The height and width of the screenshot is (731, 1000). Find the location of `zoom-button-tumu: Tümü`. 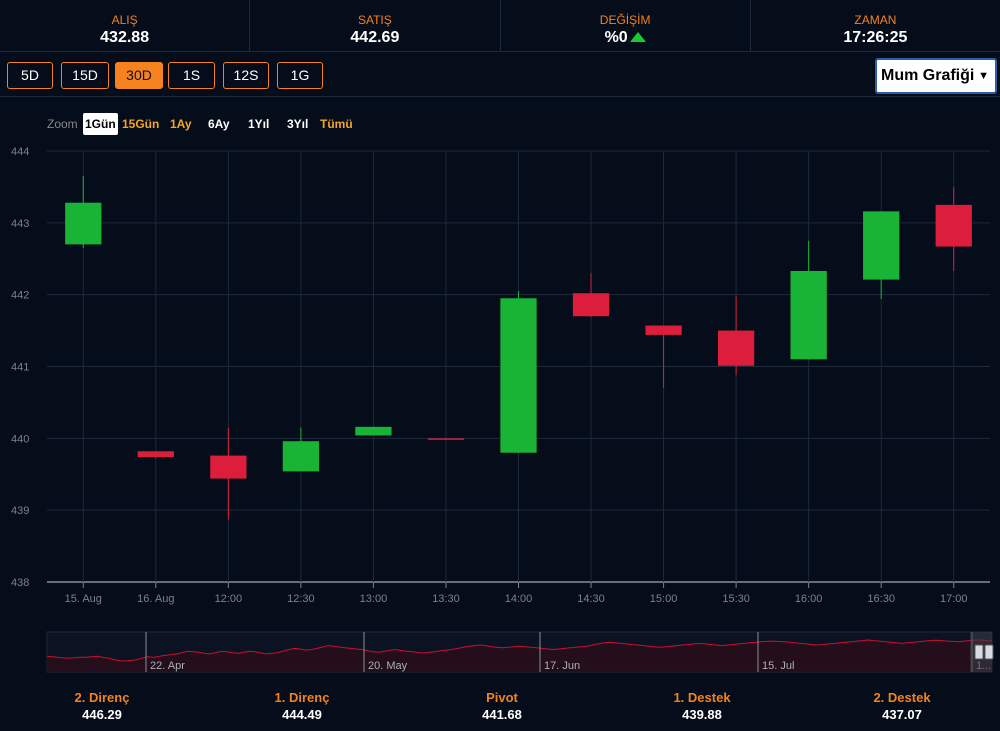

zoom-button-tumu: Tümü is located at coordinates (336, 124).